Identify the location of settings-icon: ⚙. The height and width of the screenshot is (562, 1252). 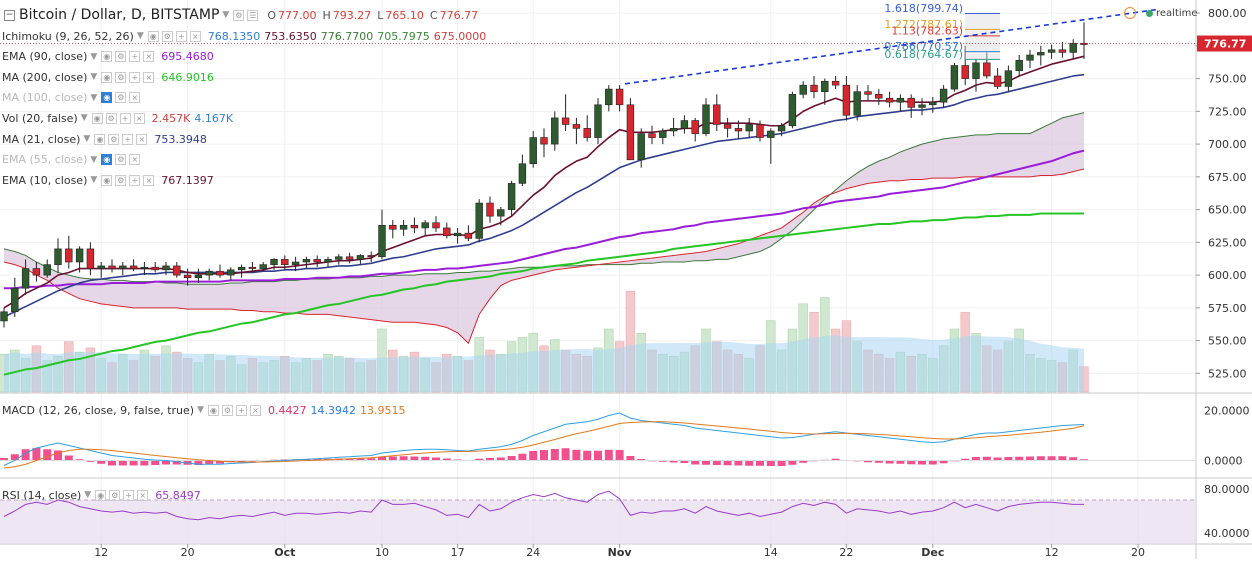
(239, 15).